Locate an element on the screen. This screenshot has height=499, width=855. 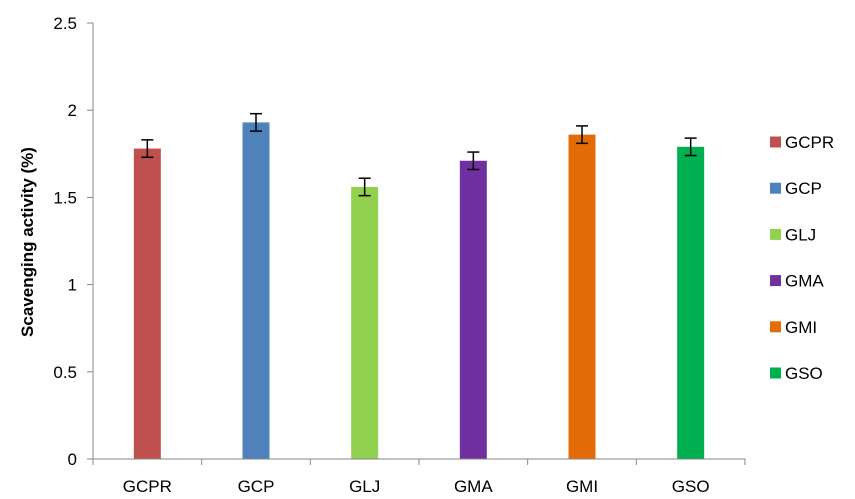
bar-gmi is located at coordinates (582, 296).